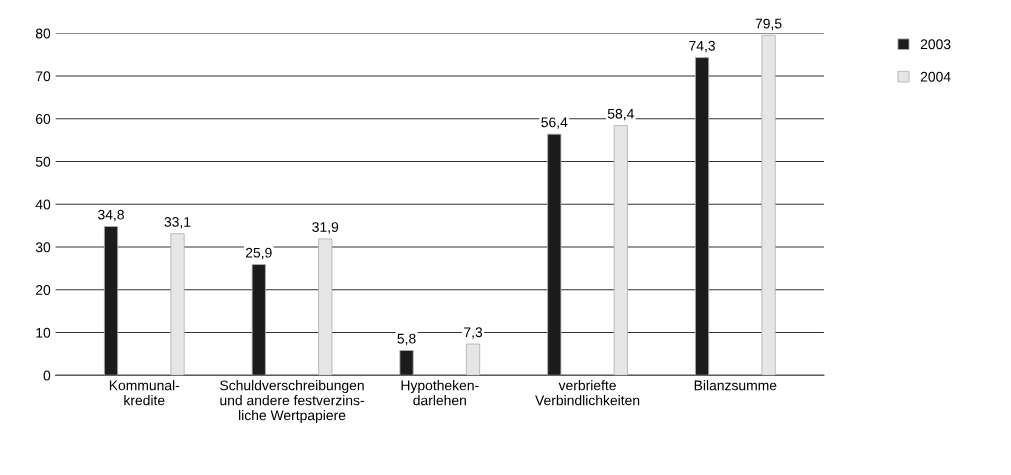 The width and height of the screenshot is (1011, 475). I want to click on x-tick-label: verbriefte Verbindlichkeiten, so click(587, 393).